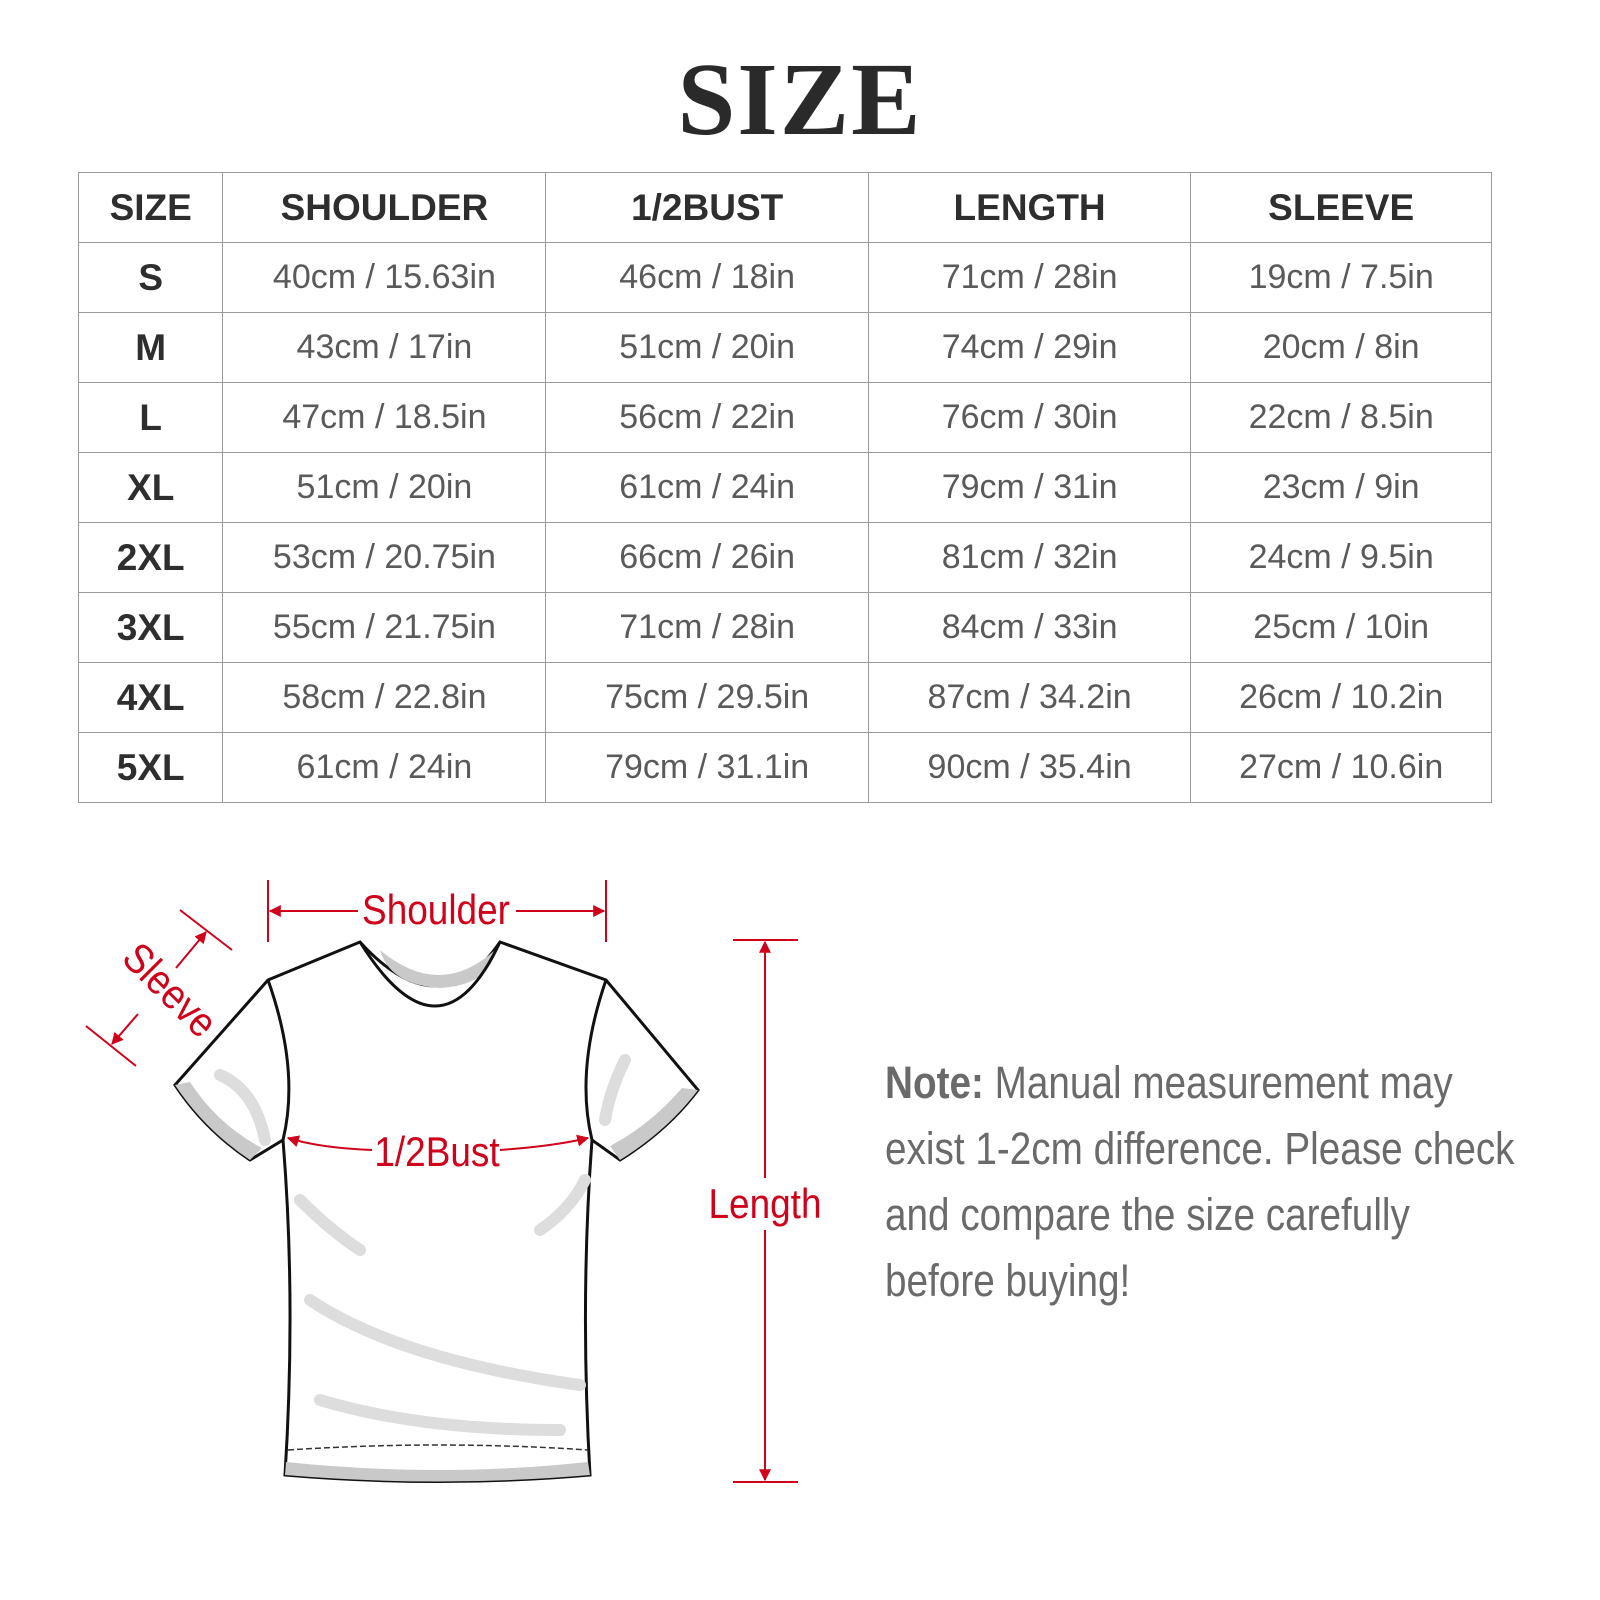 The image size is (1600, 1600). I want to click on measurement-cell: 79cm / 31.1in, so click(707, 767).